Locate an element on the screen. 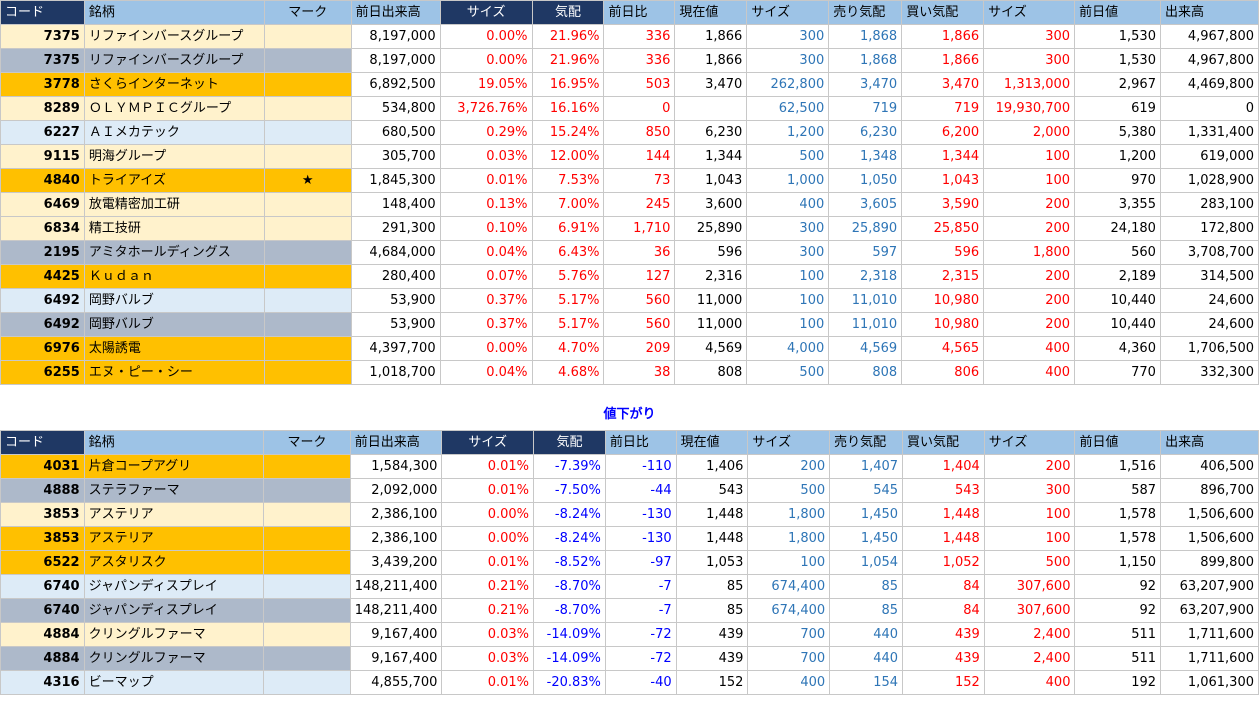 This screenshot has height=705, width=1259. ask-cell: 808 is located at coordinates (865, 372).